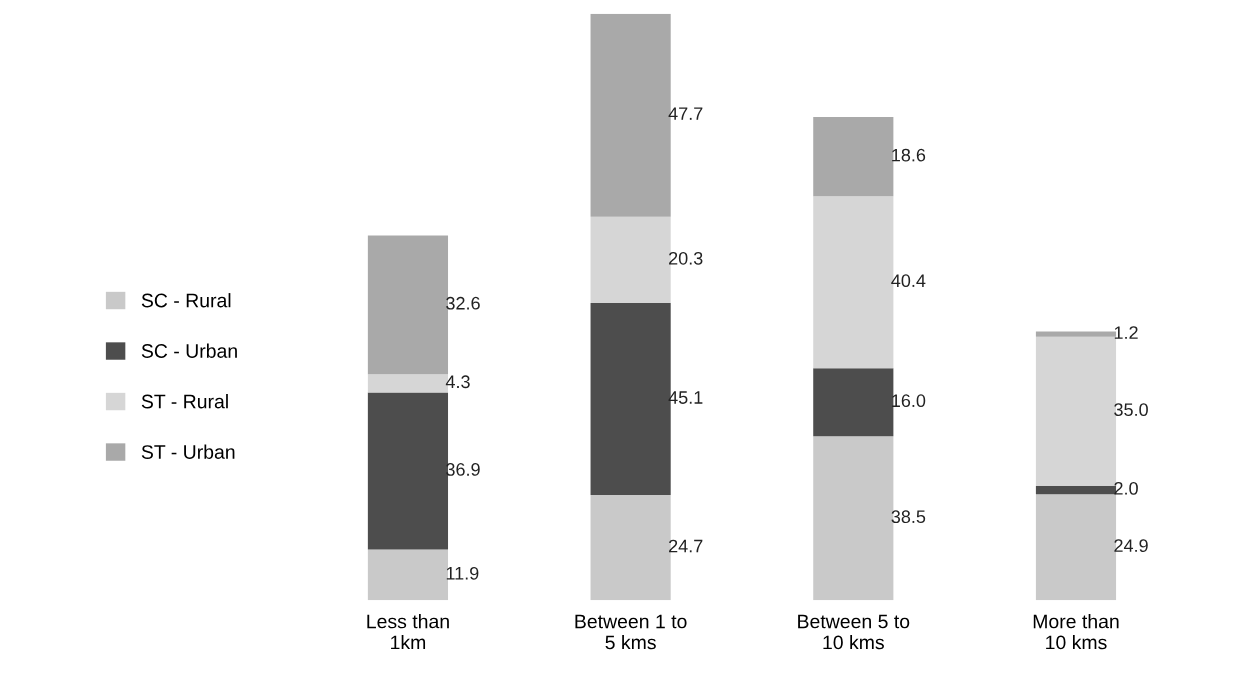  What do you see at coordinates (188, 451) in the screenshot?
I see `legend-label: ST - Urban` at bounding box center [188, 451].